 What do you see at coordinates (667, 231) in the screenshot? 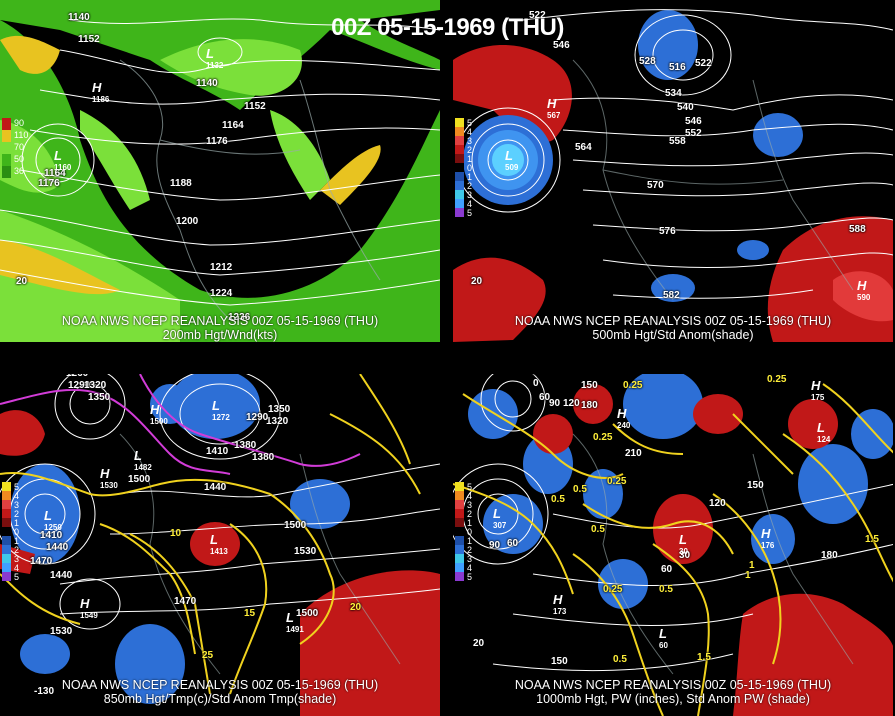
I see `contour-label: 576` at bounding box center [667, 231].